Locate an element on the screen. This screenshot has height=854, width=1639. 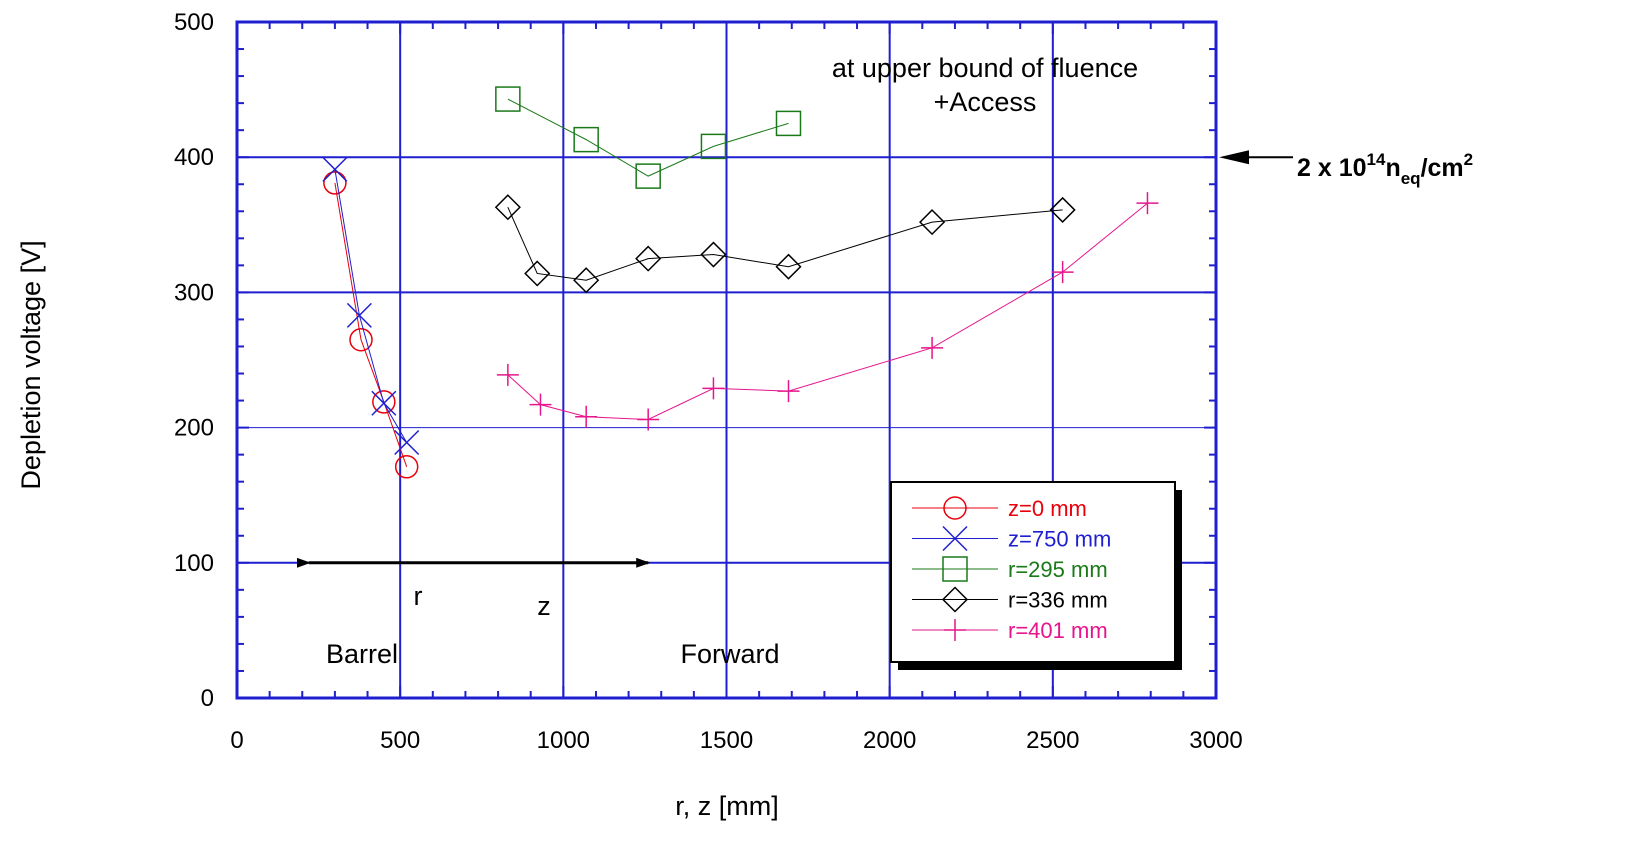
y-axis-label: Depletion voltage [V] is located at coordinates (31, 364).